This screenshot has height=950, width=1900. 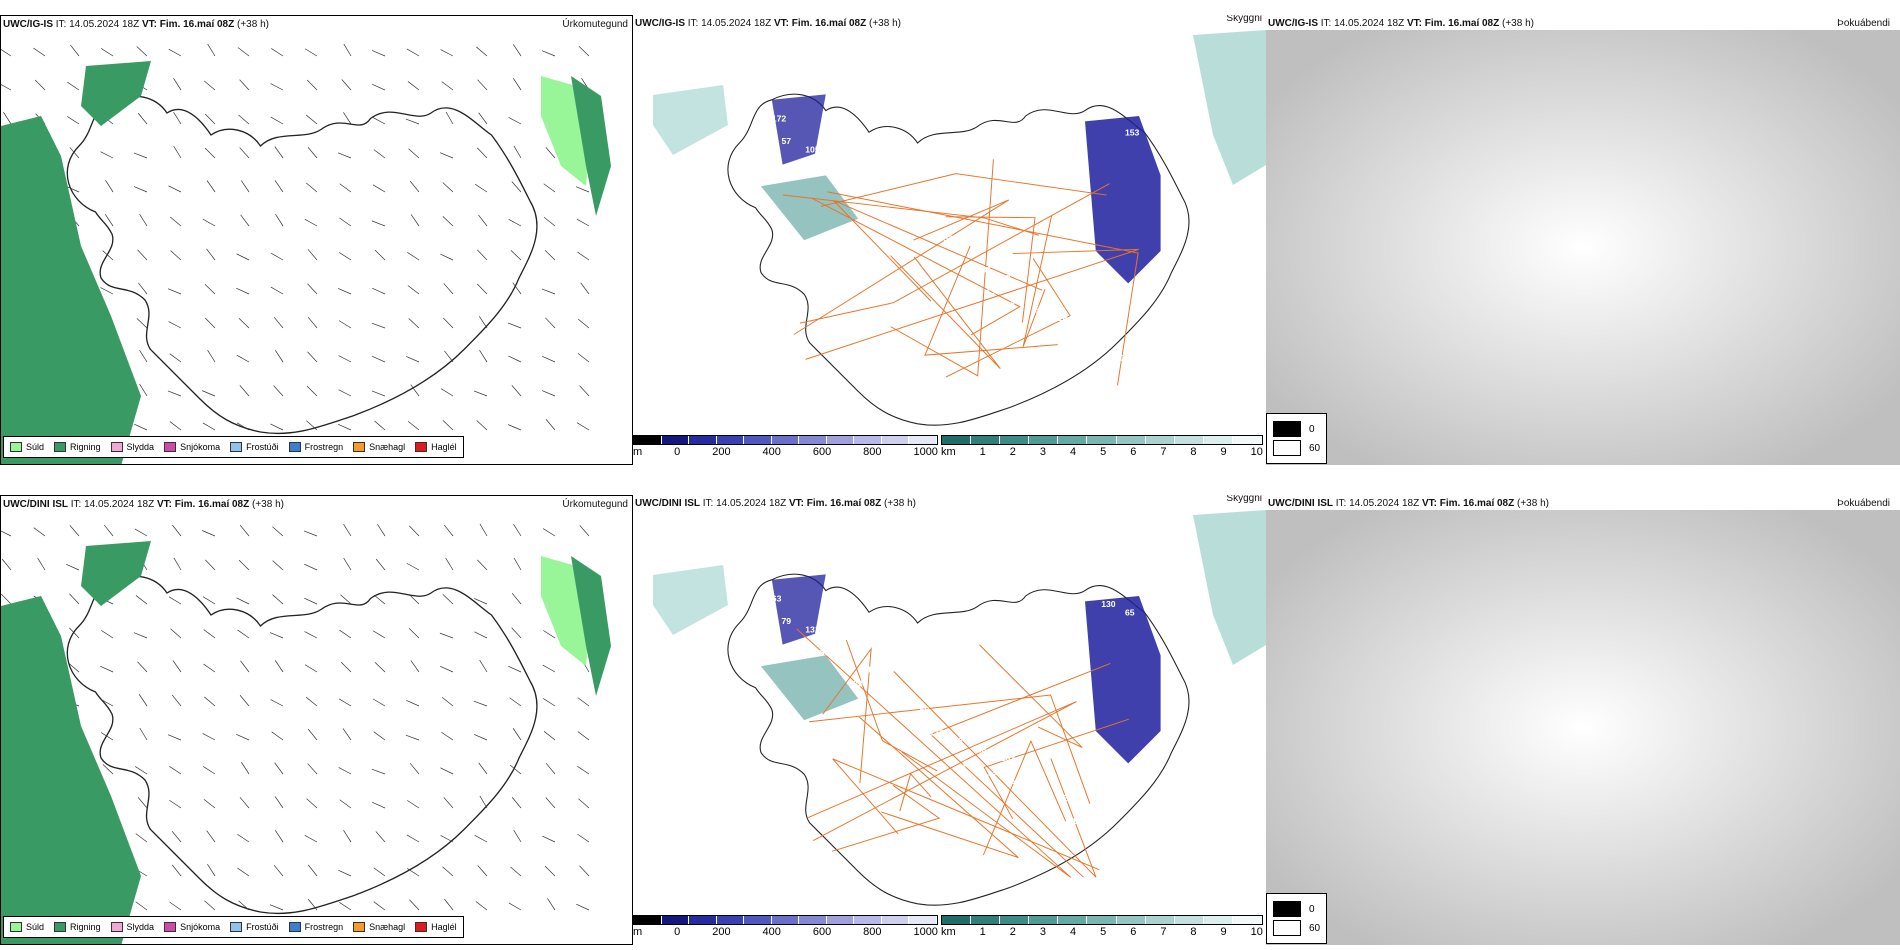 I want to click on cloud-base-label: 52, so click(x=1015, y=781).